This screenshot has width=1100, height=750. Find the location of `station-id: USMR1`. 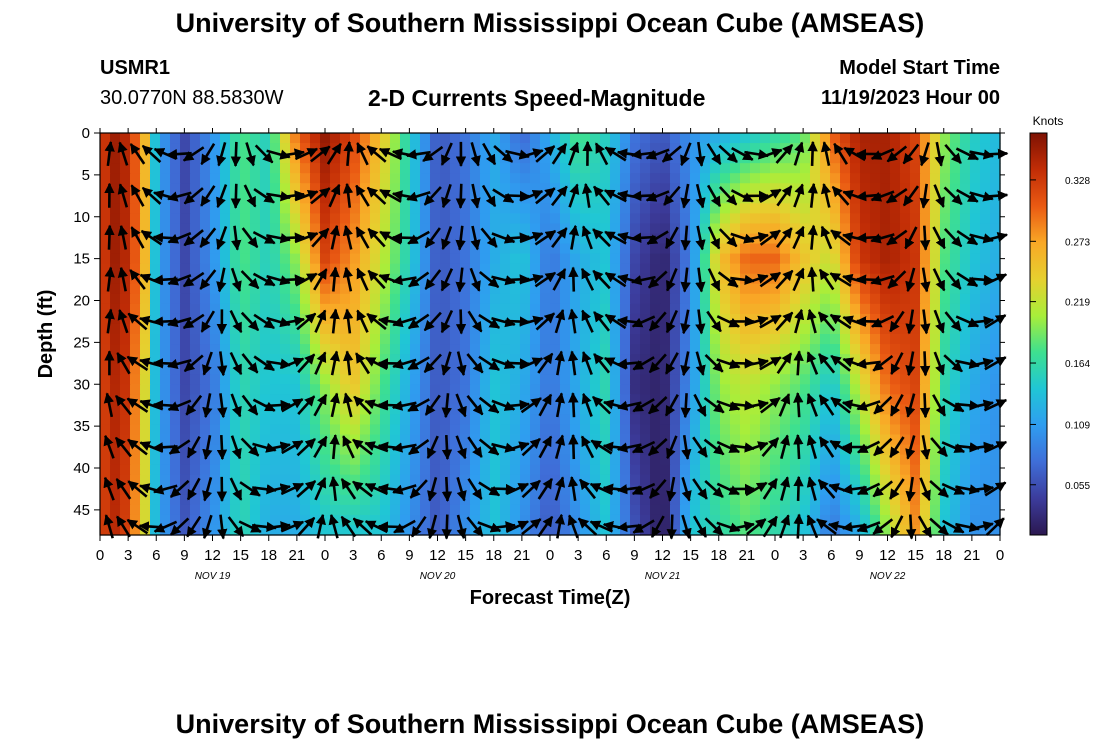

station-id: USMR1 is located at coordinates (135, 68).